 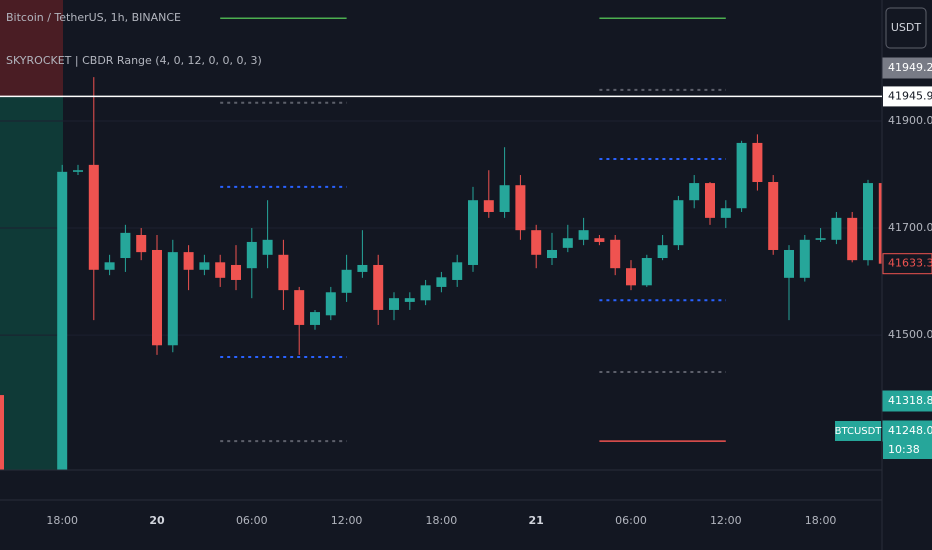 I want to click on price-line-label: 41945.90, so click(x=910, y=95).